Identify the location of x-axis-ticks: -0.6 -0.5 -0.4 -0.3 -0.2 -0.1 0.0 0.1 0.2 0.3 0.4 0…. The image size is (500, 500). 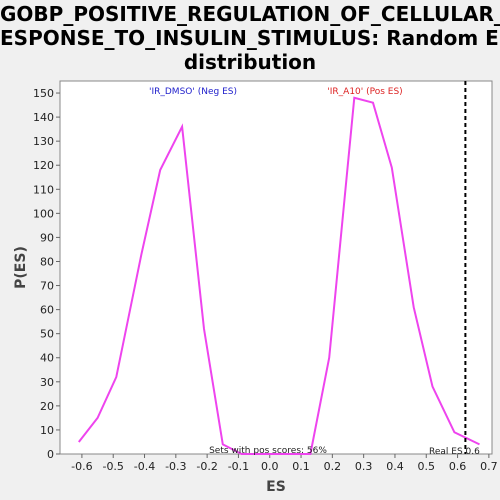
(284, 463).